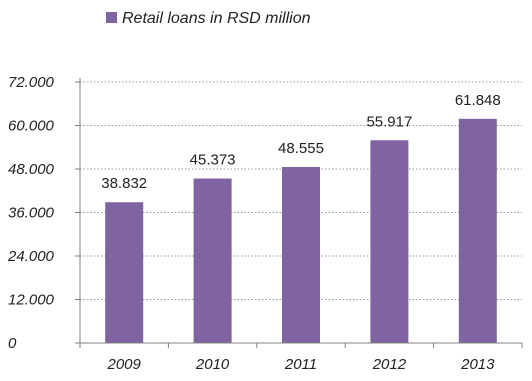 This screenshot has height=381, width=532. Describe the element at coordinates (31, 126) in the screenshot. I see `y-tick-label: 60.000` at that location.